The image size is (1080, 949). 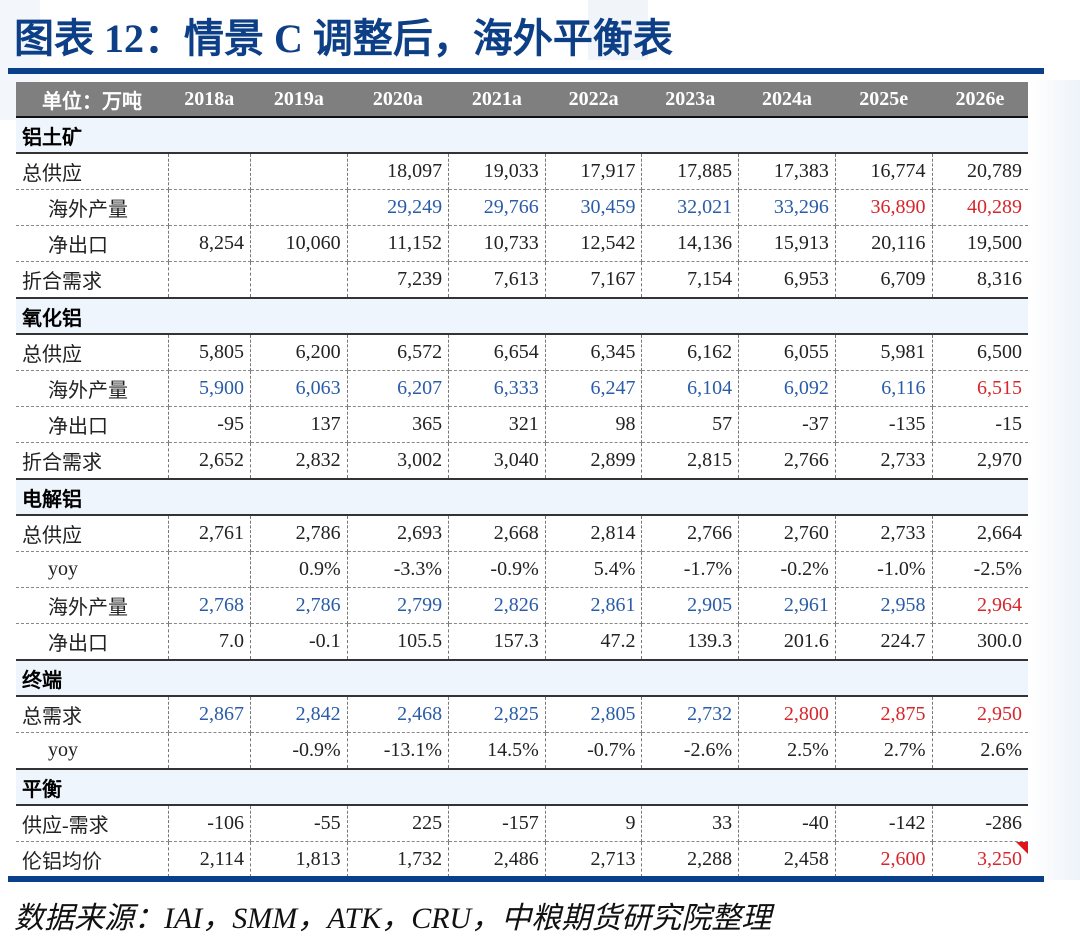 What do you see at coordinates (398, 714) in the screenshot?
I see `table-cell: 2,468` at bounding box center [398, 714].